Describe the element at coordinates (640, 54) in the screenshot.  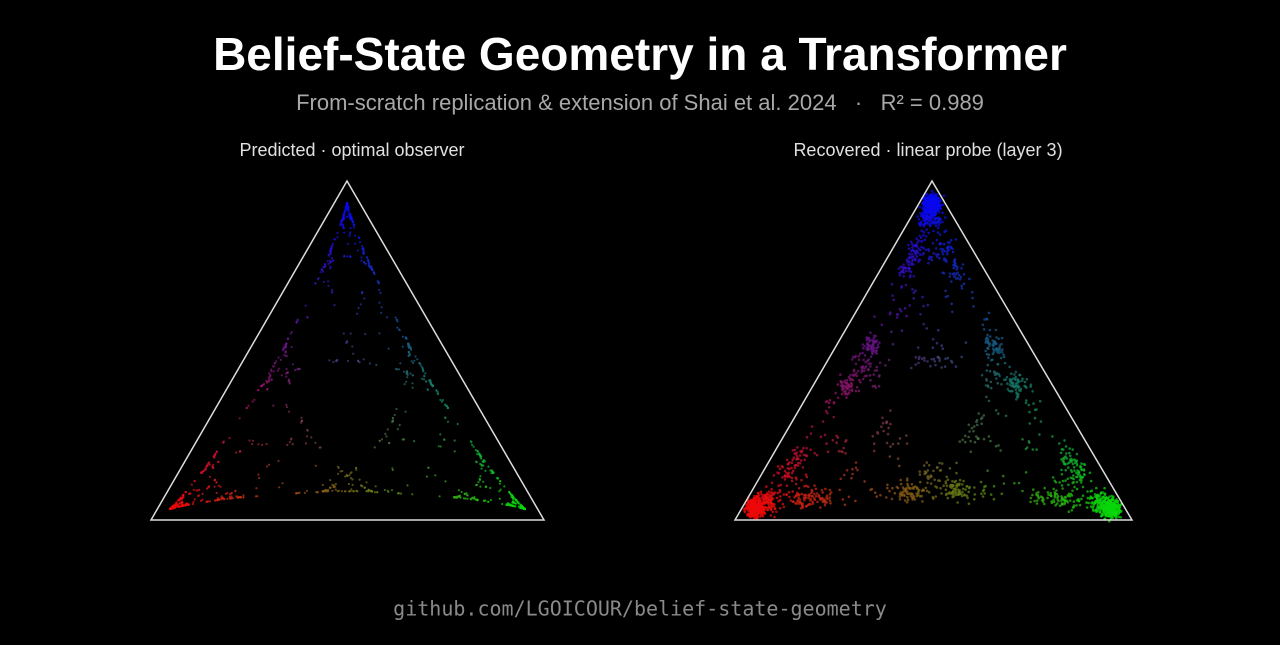
I see `title: Belief-State Geometry in a Transformer` at that location.